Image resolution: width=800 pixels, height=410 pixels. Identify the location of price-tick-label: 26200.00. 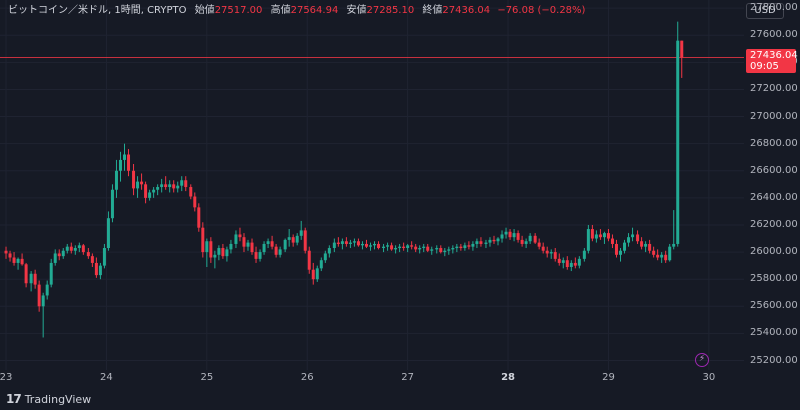
(774, 224).